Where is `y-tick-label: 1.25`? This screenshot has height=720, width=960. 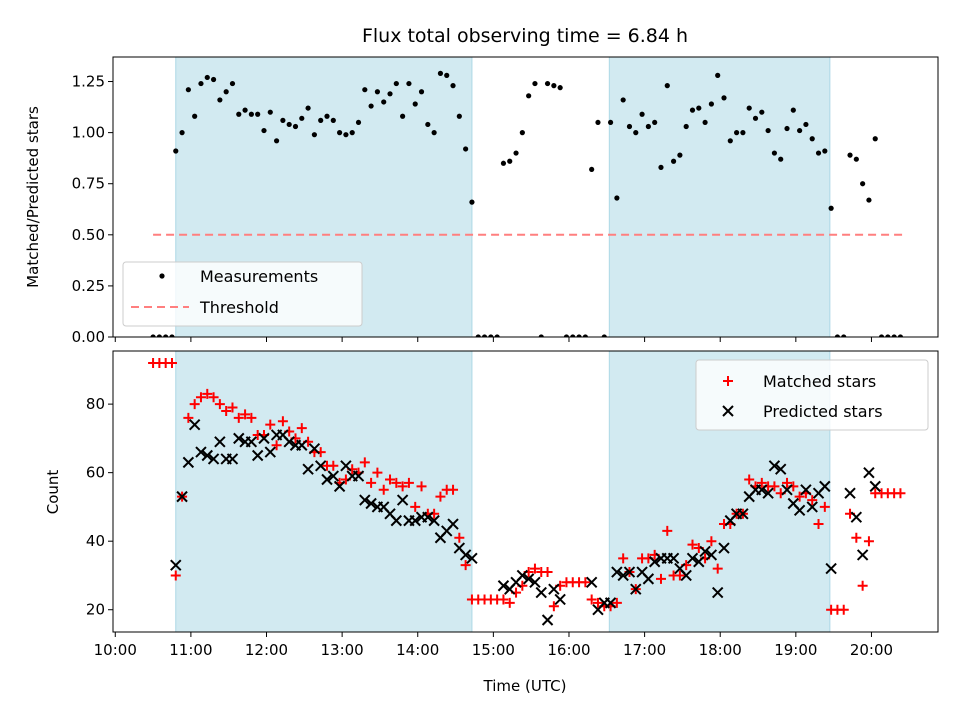 y-tick-label: 1.25 is located at coordinates (88, 82).